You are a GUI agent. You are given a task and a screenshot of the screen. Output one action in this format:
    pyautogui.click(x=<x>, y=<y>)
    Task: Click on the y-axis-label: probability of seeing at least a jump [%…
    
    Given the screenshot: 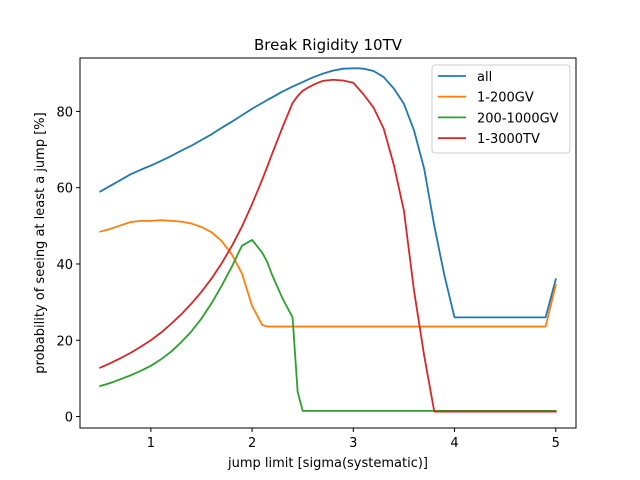 What is the action you would take?
    pyautogui.click(x=40, y=242)
    